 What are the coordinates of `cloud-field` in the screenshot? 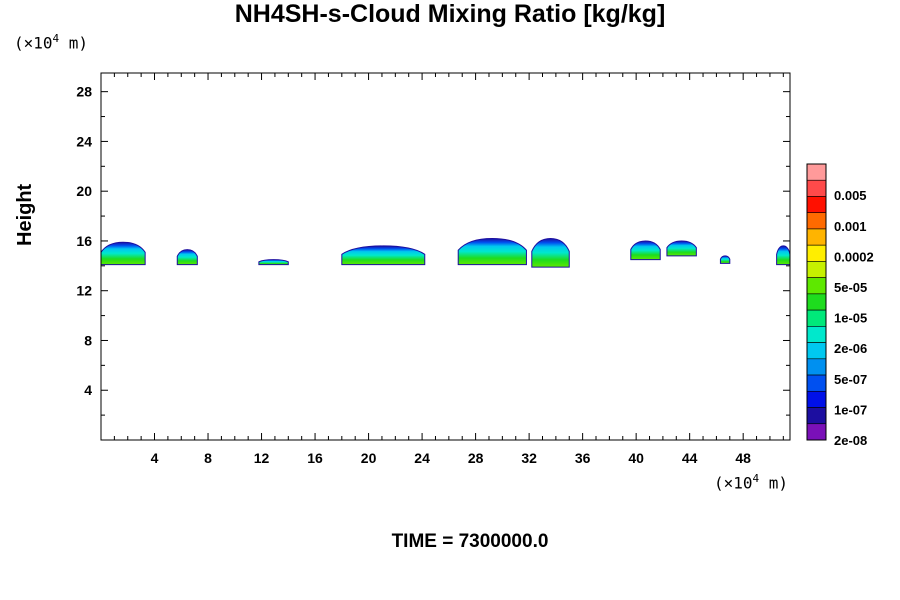 It's located at (445, 252).